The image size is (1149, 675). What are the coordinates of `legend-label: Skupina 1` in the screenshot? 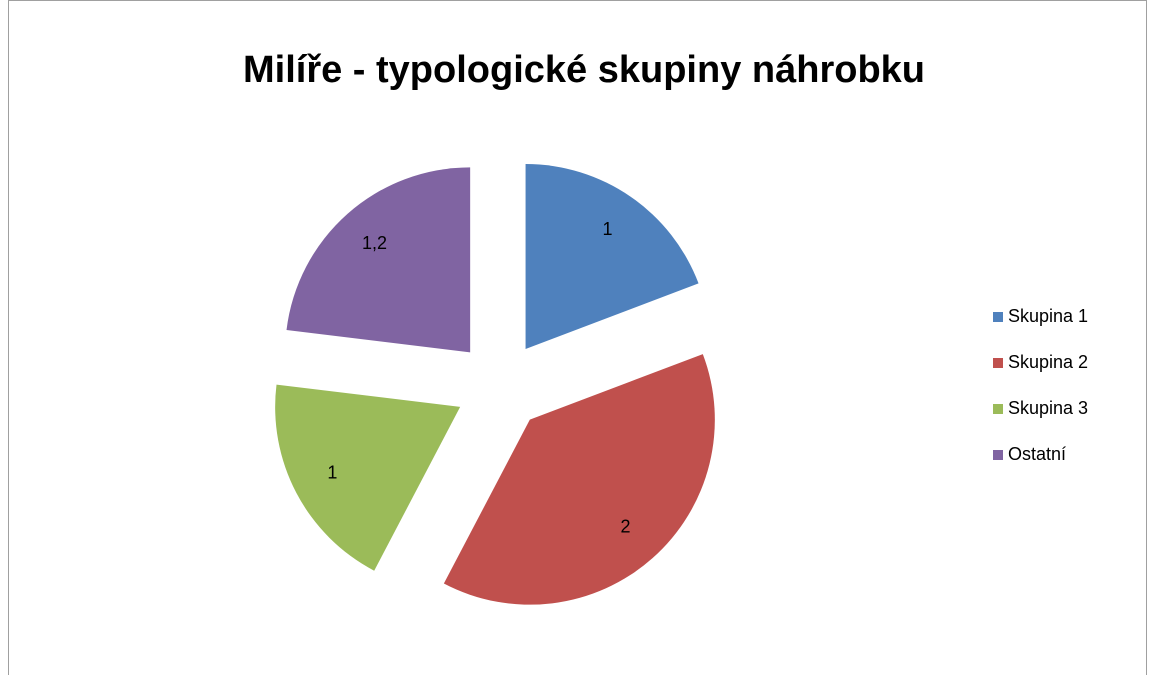 It's located at (1048, 316).